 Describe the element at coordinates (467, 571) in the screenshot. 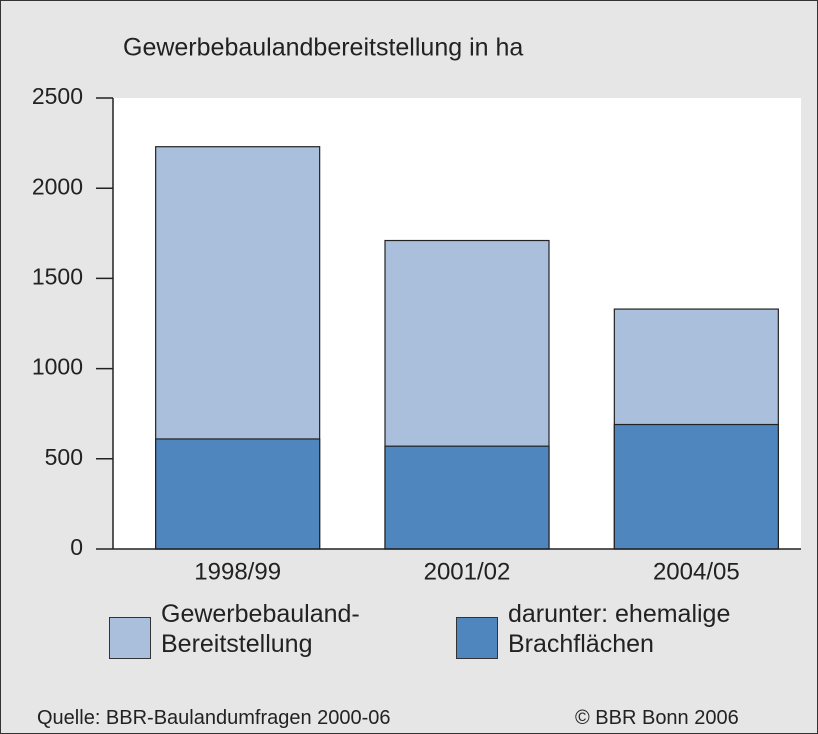

I see `x-tick-label: 2001/02` at that location.